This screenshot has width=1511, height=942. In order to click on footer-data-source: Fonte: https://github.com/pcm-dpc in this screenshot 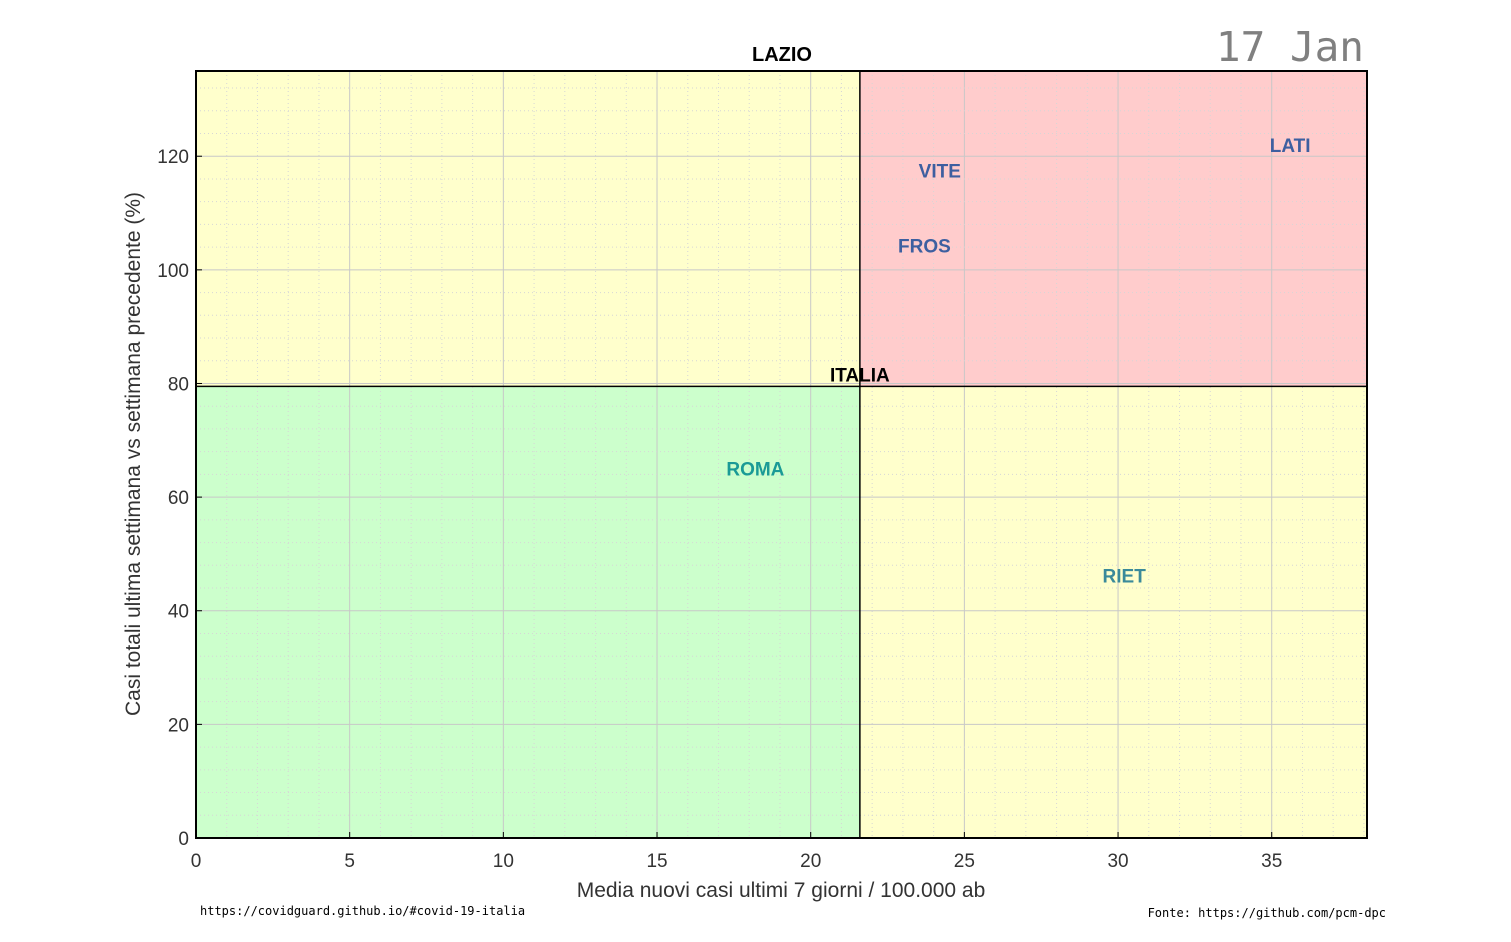, I will do `click(1267, 913)`.